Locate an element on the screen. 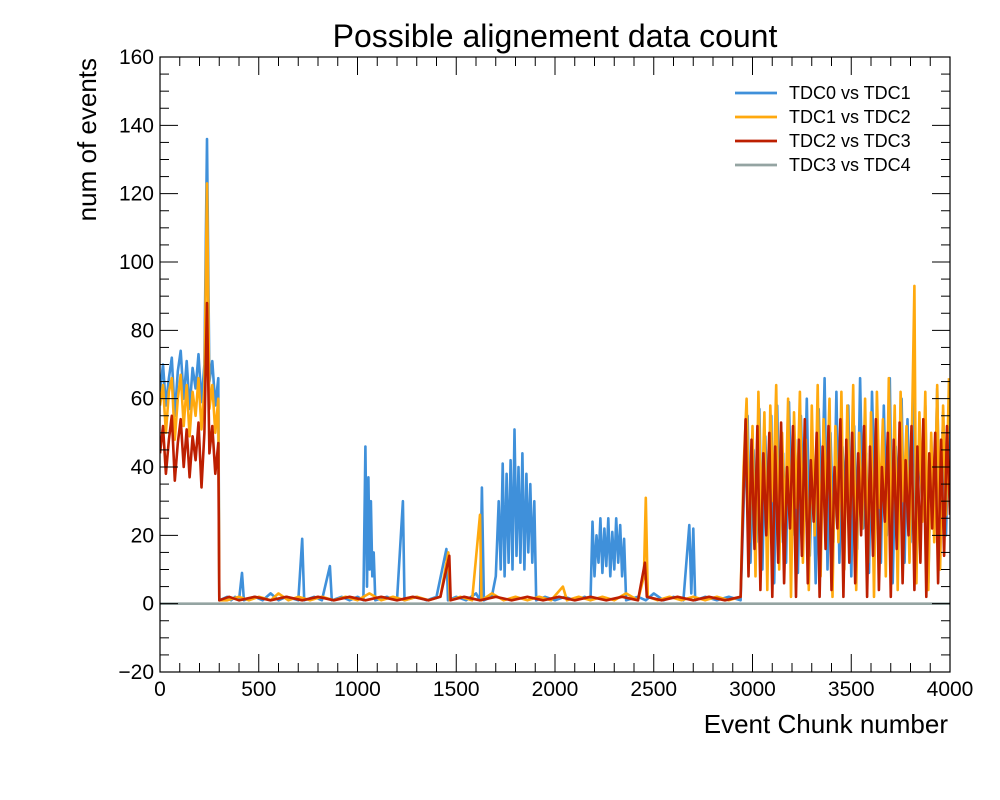 This screenshot has height=800, width=1000. y-tick-label: 40 is located at coordinates (142, 467).